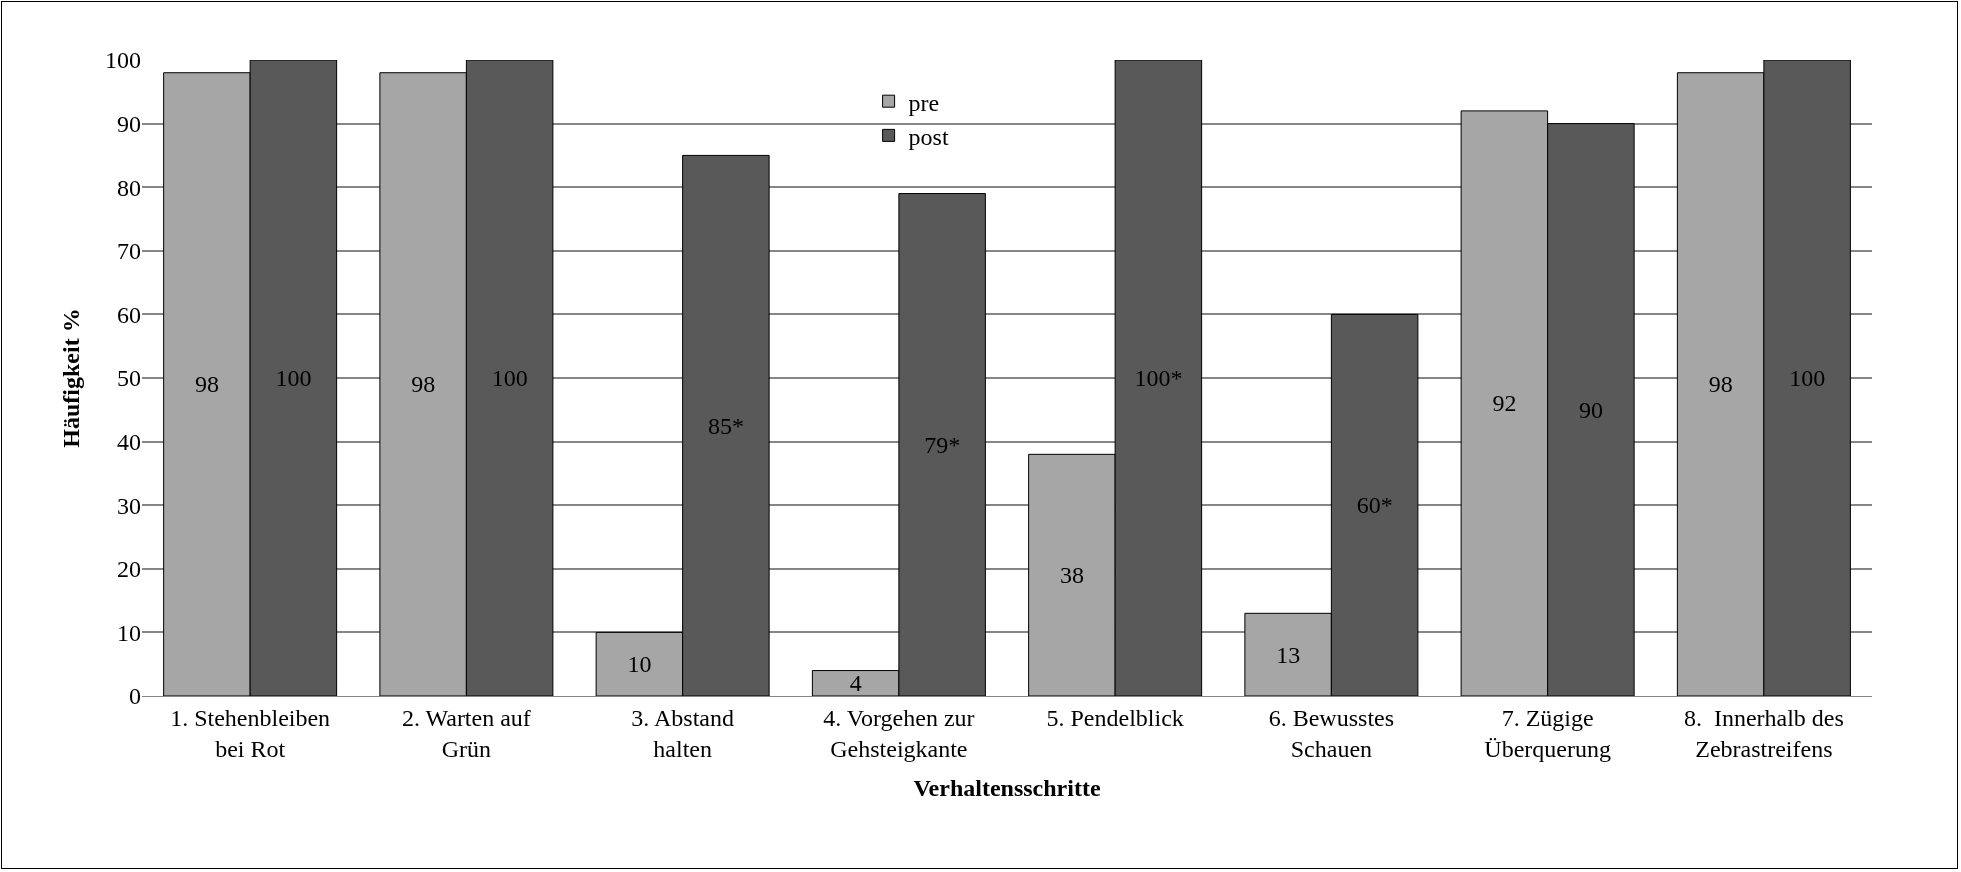 This screenshot has height=872, width=1961. Describe the element at coordinates (942, 444) in the screenshot. I see `data-label: 79*` at that location.